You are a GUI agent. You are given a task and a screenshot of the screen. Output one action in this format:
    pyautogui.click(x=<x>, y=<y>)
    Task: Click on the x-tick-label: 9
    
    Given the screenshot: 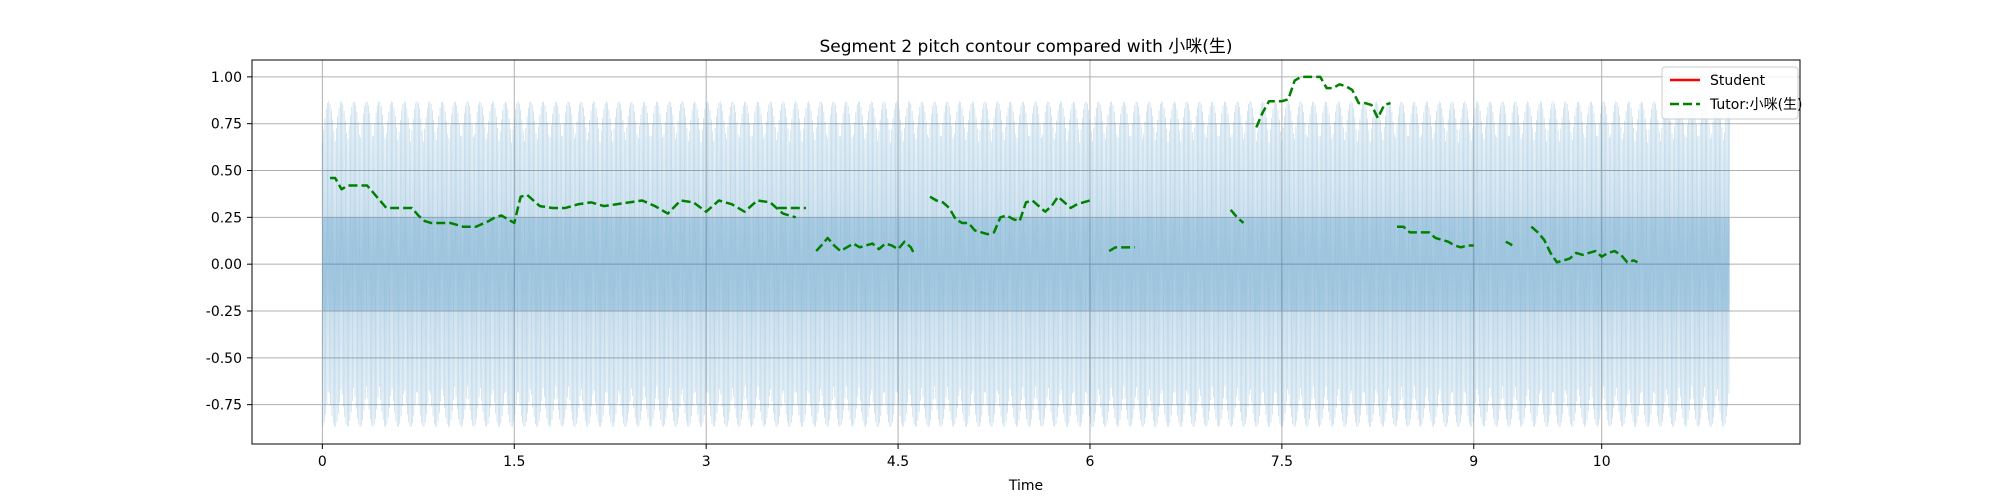 What is the action you would take?
    pyautogui.click(x=1473, y=462)
    